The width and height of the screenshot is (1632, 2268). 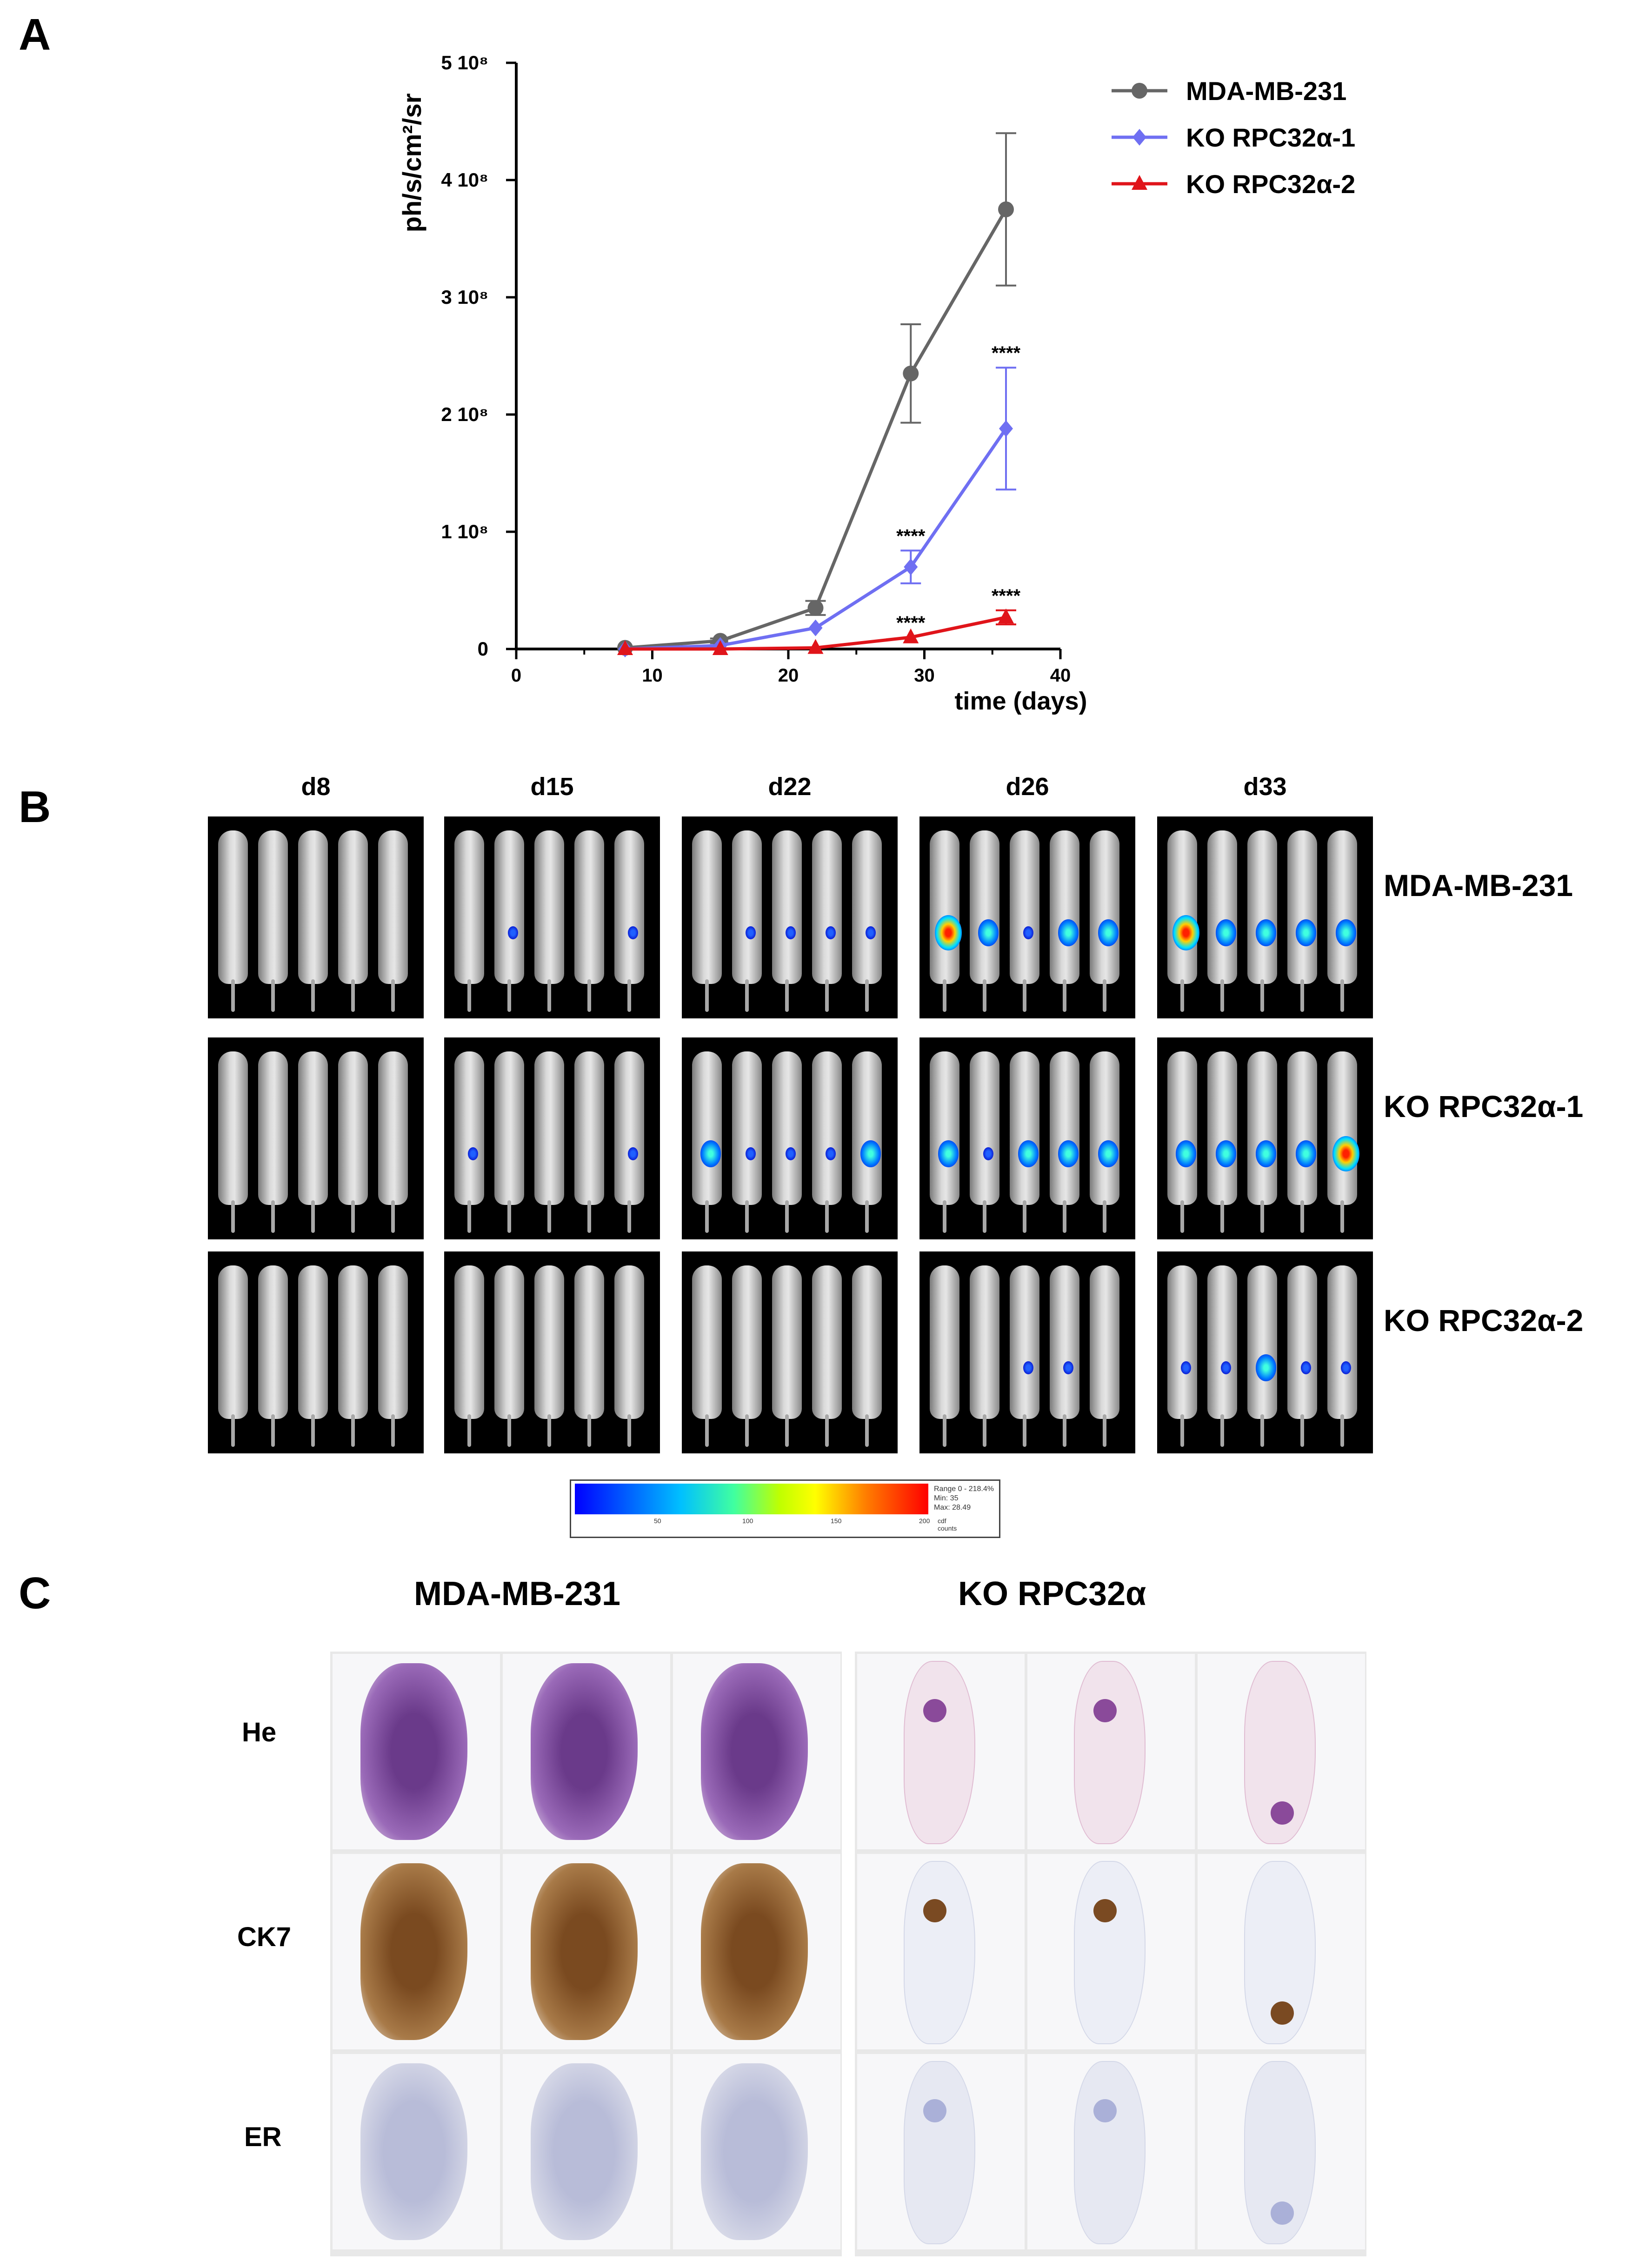 What do you see at coordinates (1478, 885) in the screenshot?
I see `imaging-row-label: MDA-MB-231` at bounding box center [1478, 885].